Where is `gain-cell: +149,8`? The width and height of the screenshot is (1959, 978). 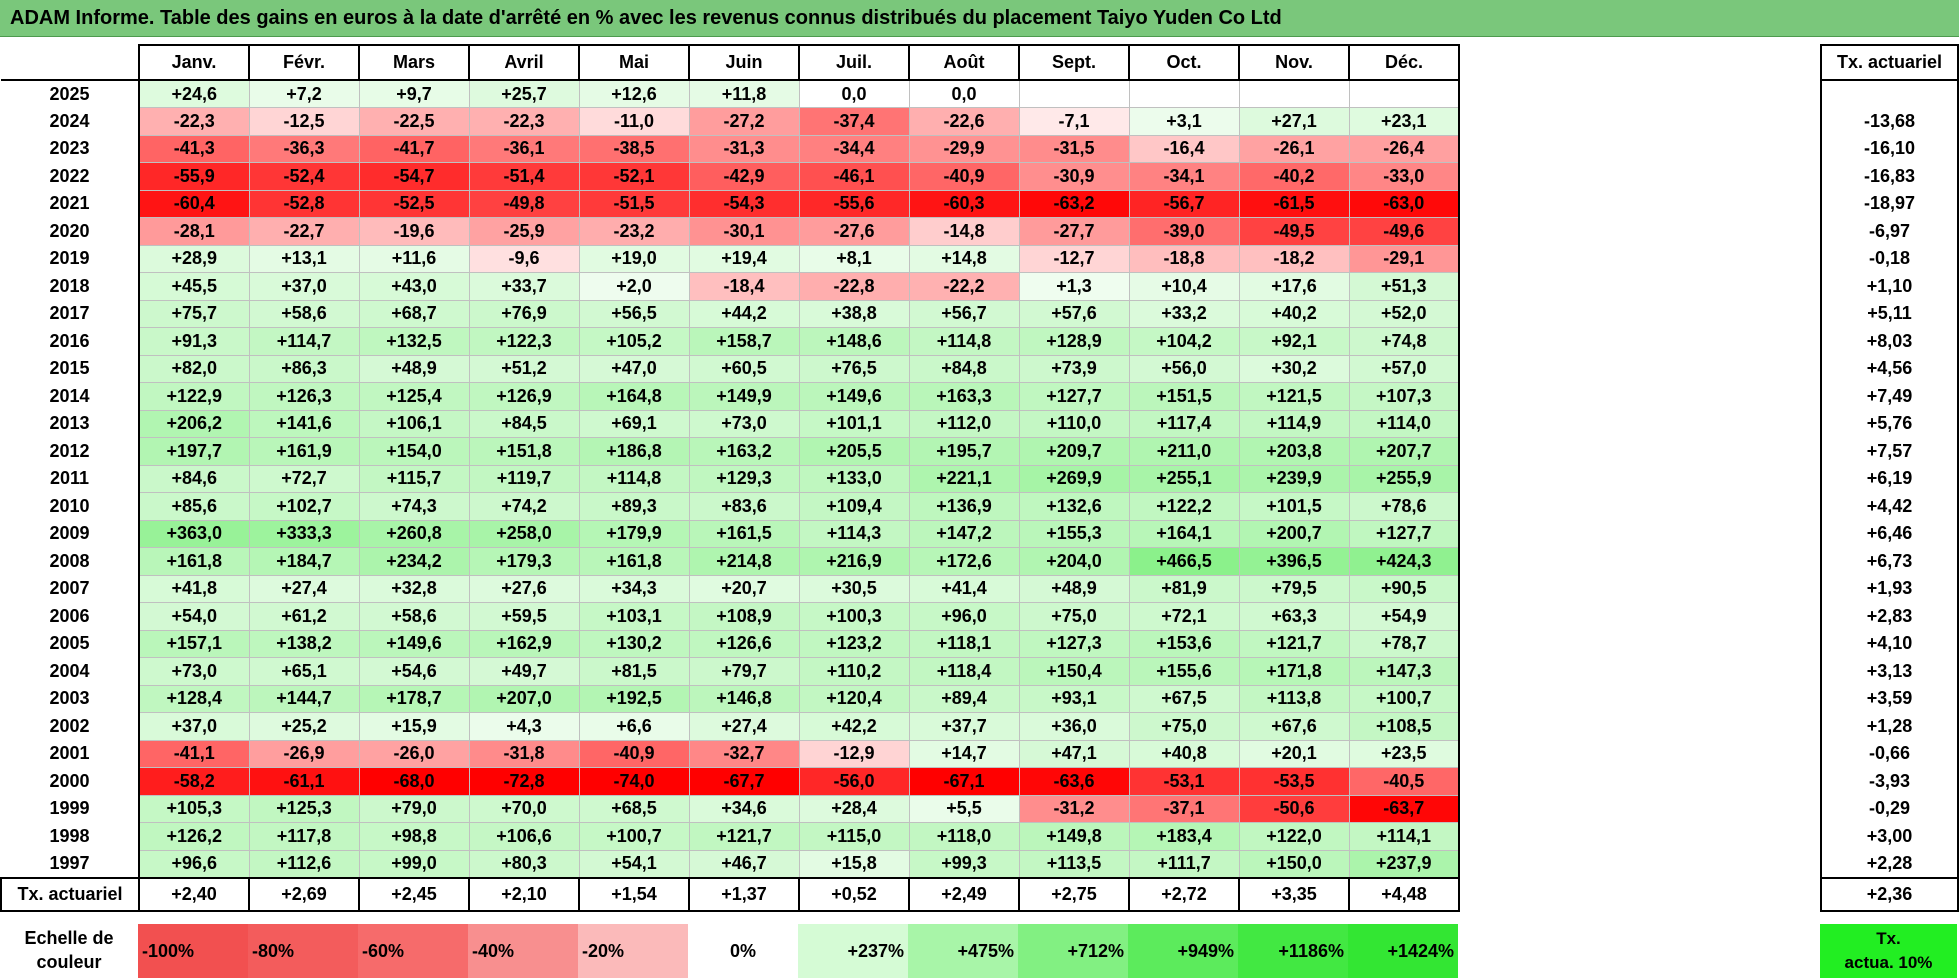
gain-cell: +149,8 is located at coordinates (1074, 836).